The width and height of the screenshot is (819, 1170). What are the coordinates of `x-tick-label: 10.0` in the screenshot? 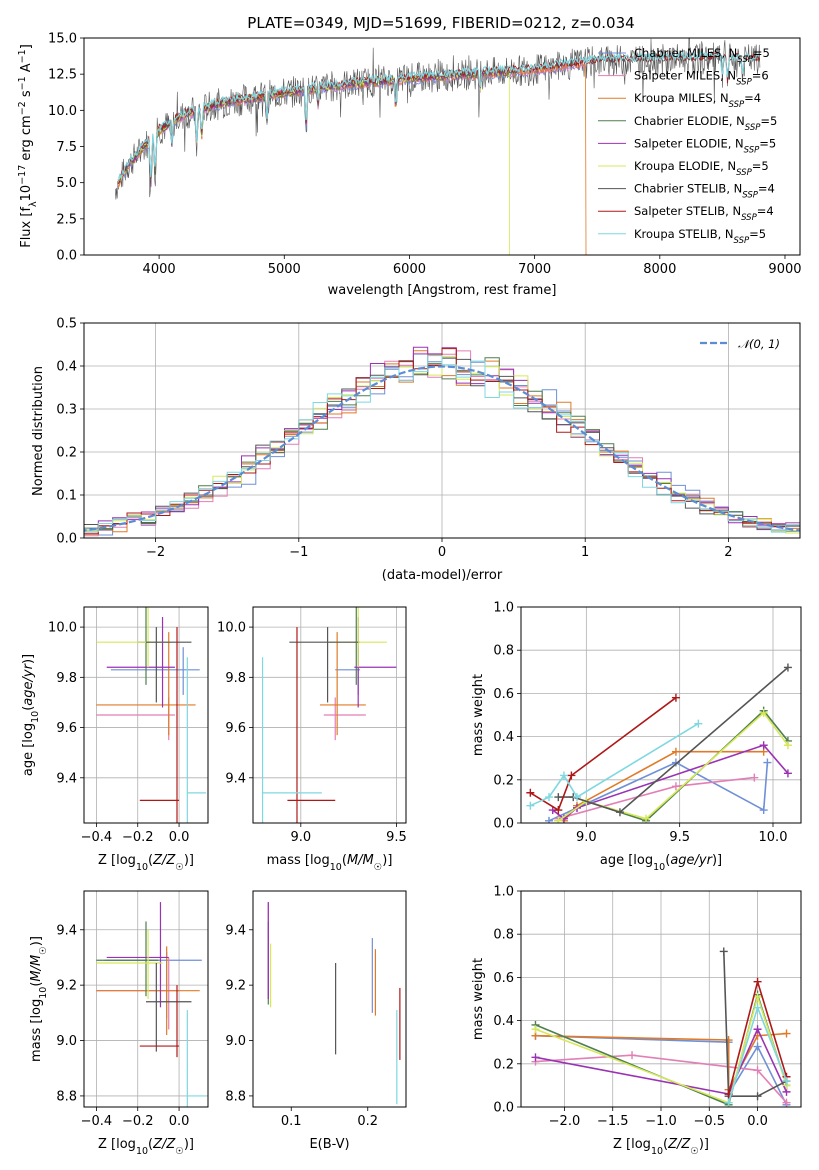 It's located at (773, 837).